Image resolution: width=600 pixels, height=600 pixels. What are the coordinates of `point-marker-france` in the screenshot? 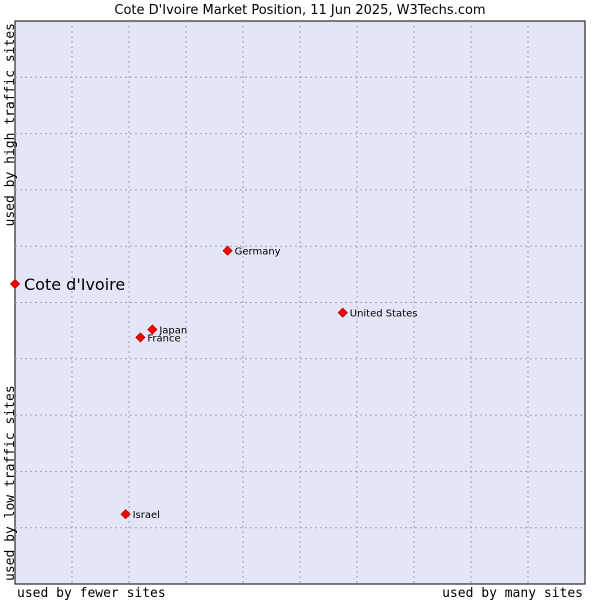 It's located at (140, 337).